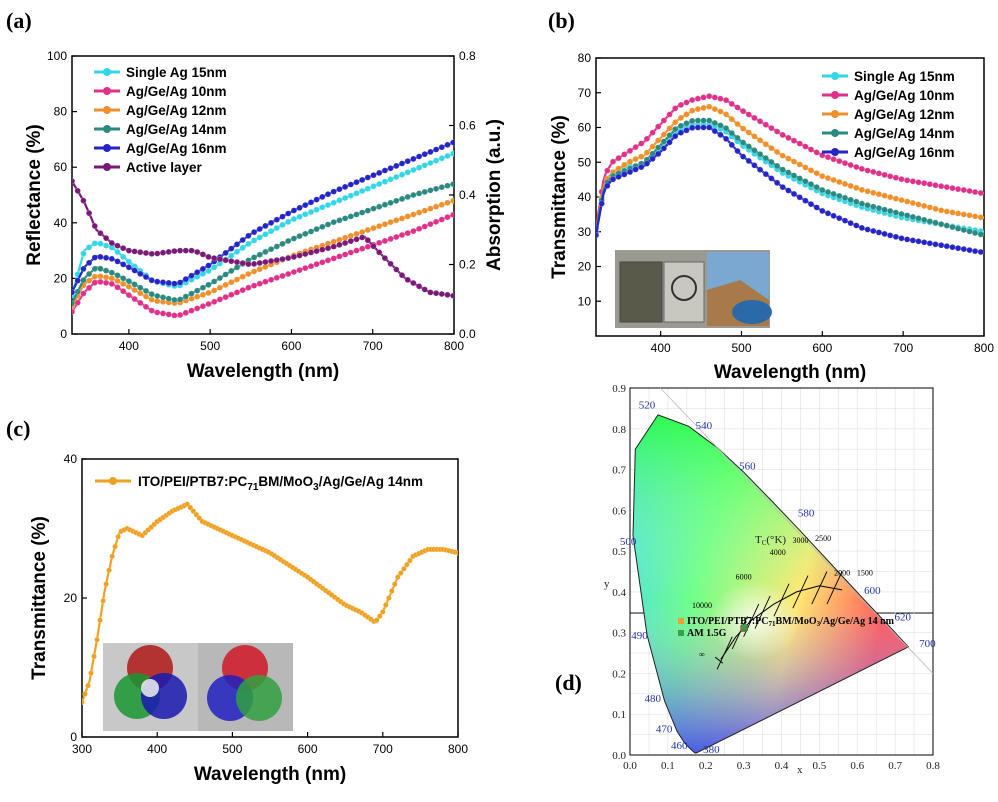 Image resolution: width=998 pixels, height=802 pixels. What do you see at coordinates (82, 749) in the screenshot?
I see `c-xtick-label: 300` at bounding box center [82, 749].